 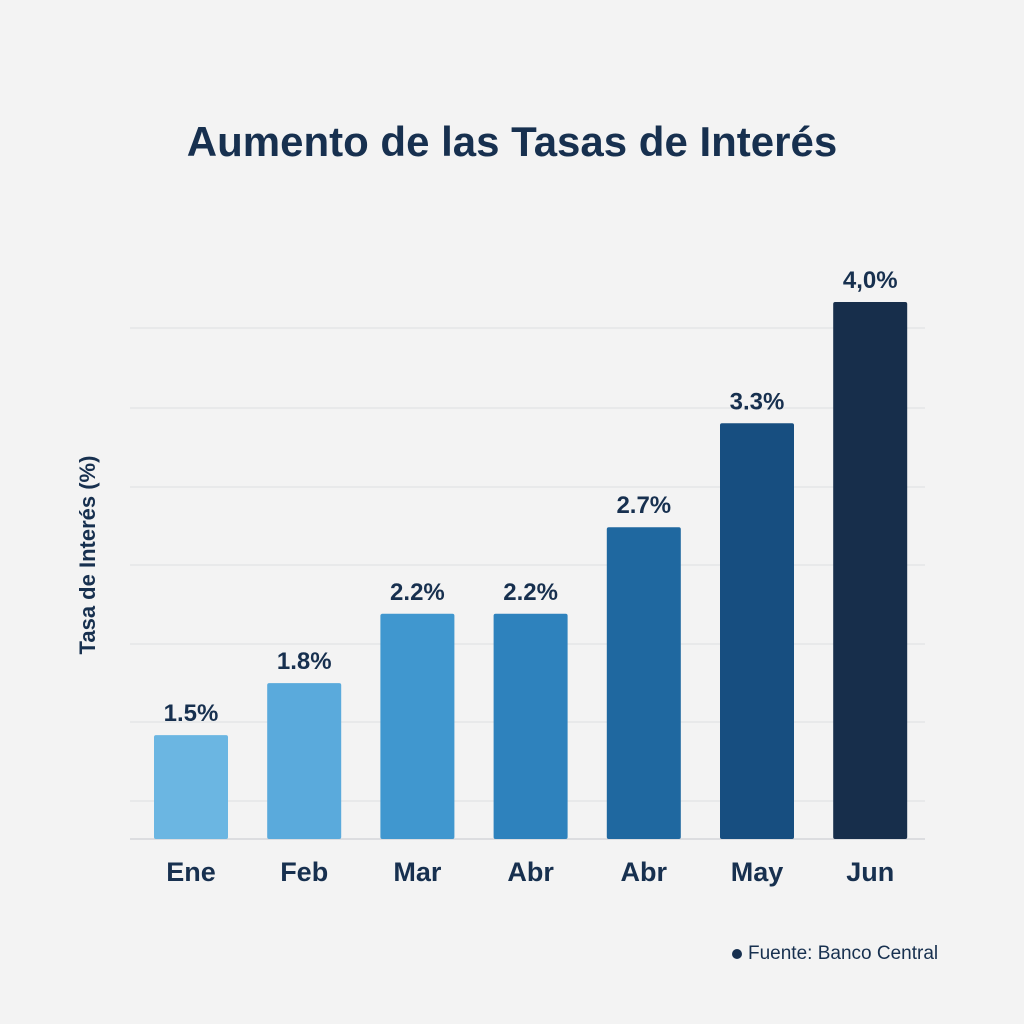 I want to click on data-label: 3.3%, so click(x=757, y=401).